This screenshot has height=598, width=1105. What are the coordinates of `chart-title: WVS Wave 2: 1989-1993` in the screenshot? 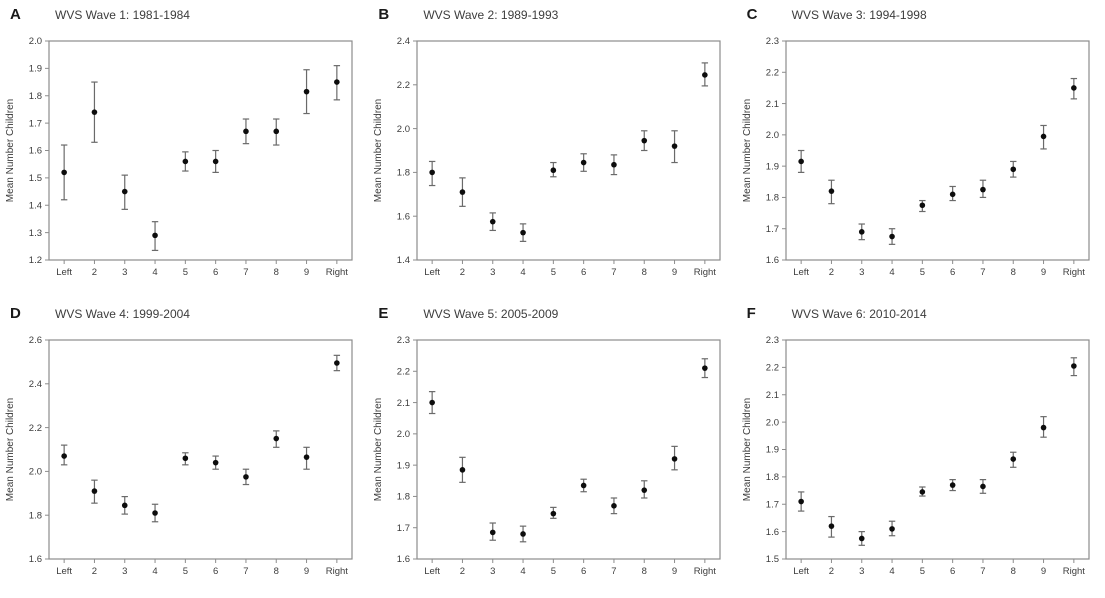 It's located at (491, 15).